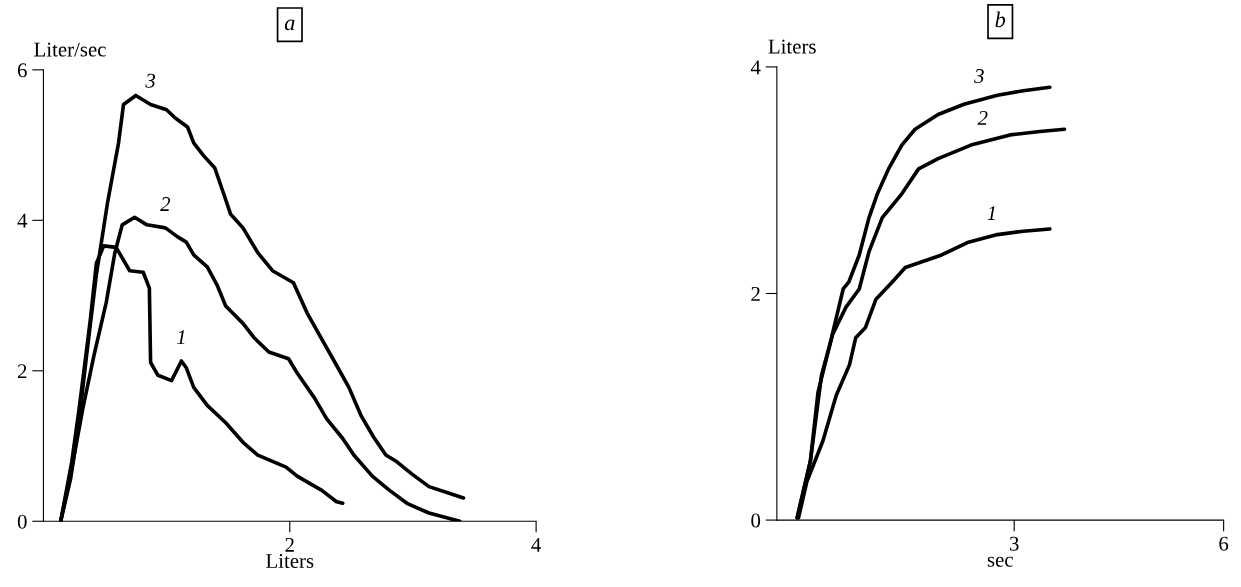 This screenshot has width=1241, height=587. I want to click on y-tick-label: 6, so click(22, 70).